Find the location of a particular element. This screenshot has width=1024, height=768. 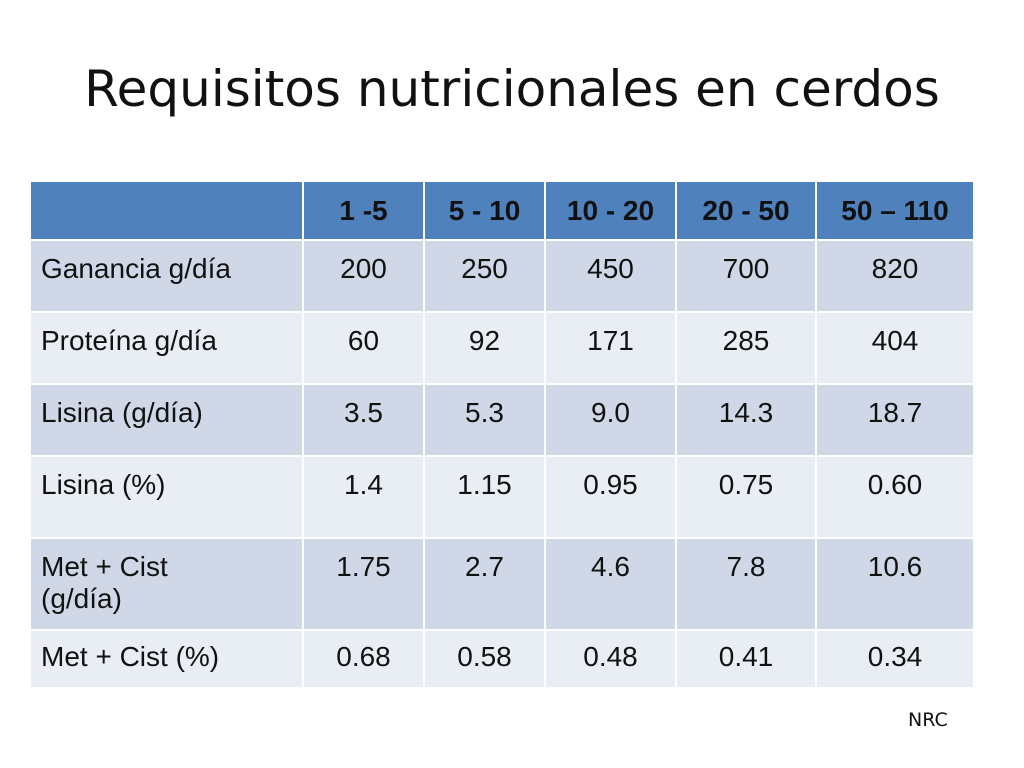

table-cell: 5.3 is located at coordinates (484, 420).